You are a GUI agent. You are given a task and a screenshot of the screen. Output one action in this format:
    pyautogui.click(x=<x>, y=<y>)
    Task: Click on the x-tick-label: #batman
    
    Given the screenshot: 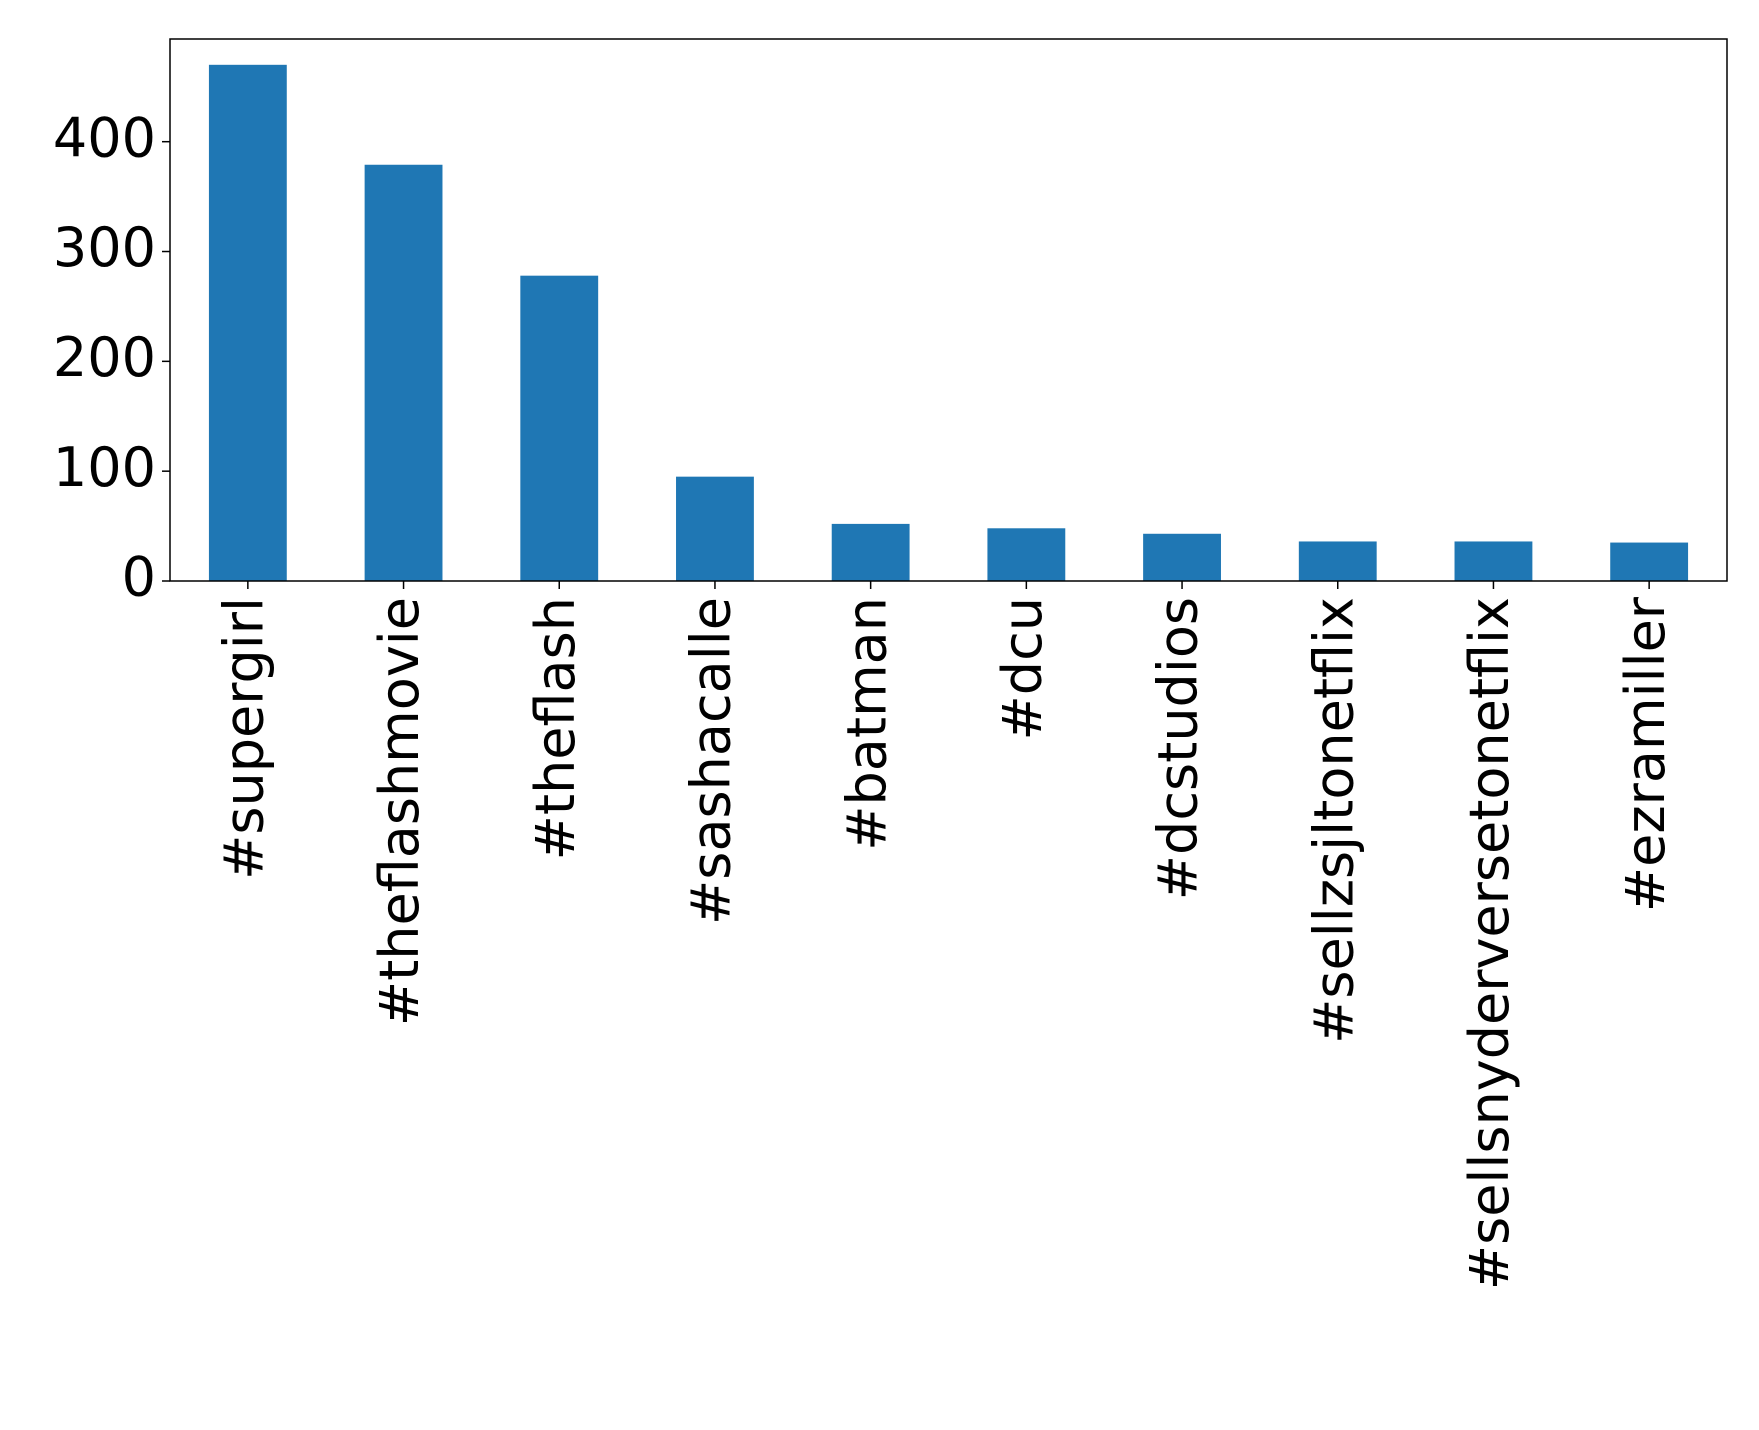 What is the action you would take?
    pyautogui.click(x=866, y=724)
    